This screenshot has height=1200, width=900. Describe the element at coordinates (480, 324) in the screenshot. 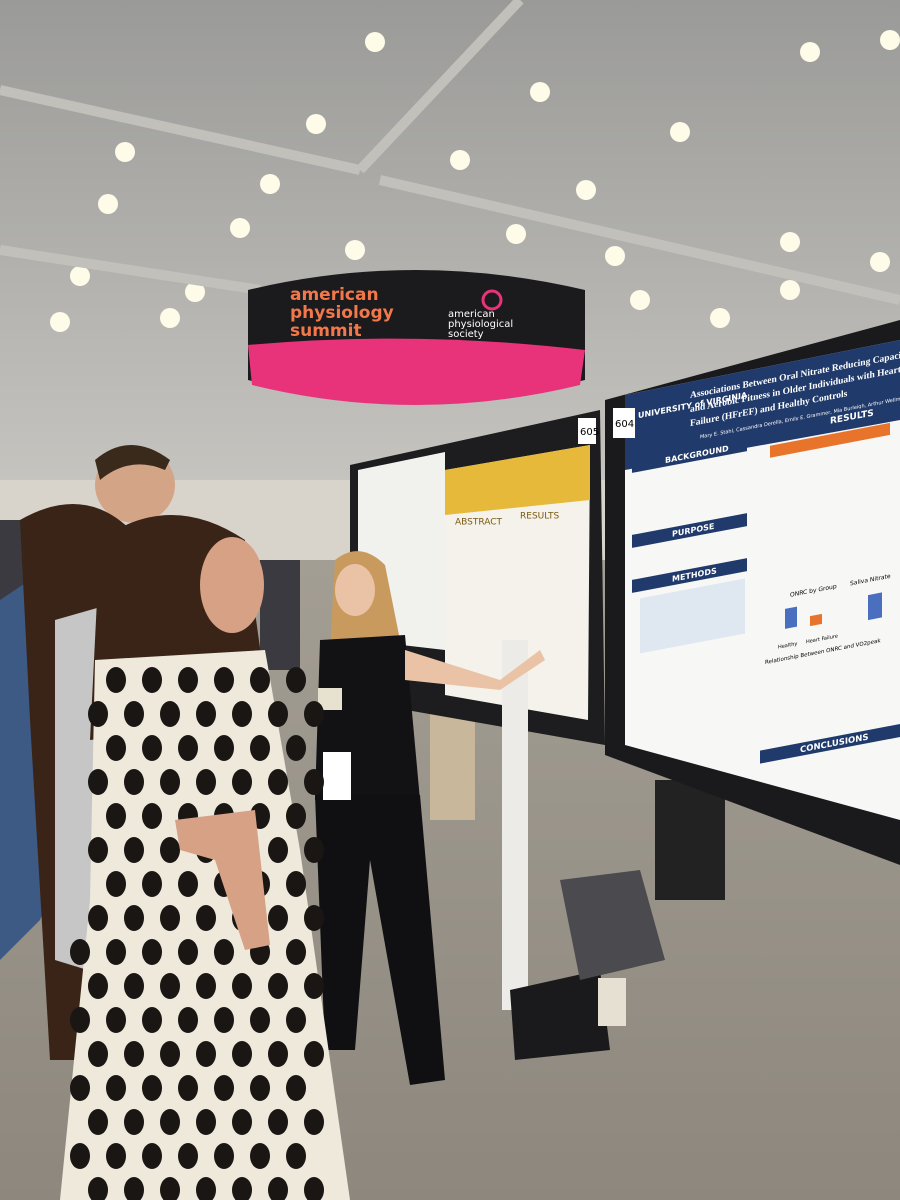

I see `society-name: physiological` at that location.